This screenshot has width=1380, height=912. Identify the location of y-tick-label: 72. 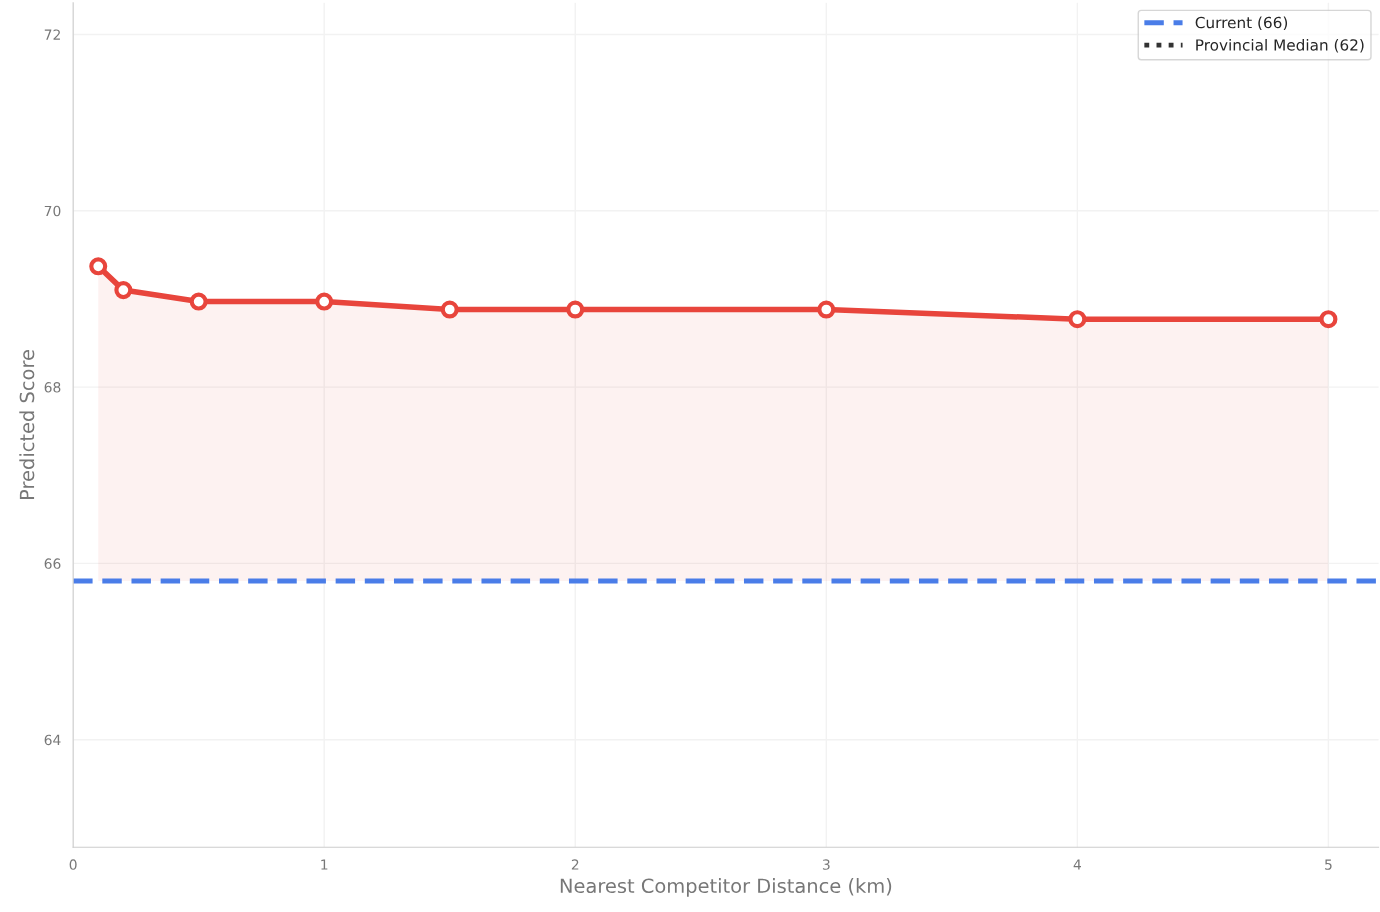
(52, 34).